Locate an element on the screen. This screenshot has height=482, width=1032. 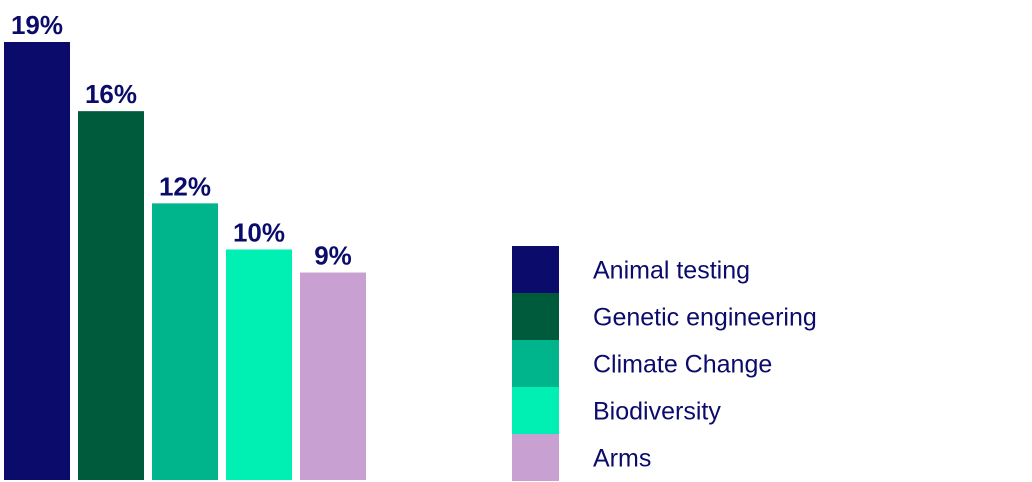
legend-label-arms: Arms is located at coordinates (622, 459).